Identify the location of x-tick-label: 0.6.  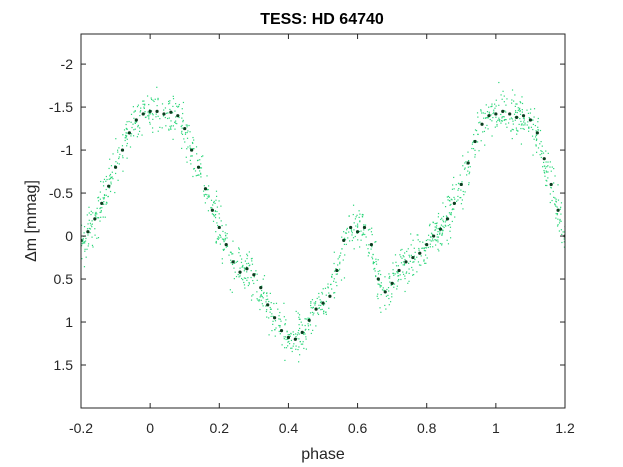
(358, 428).